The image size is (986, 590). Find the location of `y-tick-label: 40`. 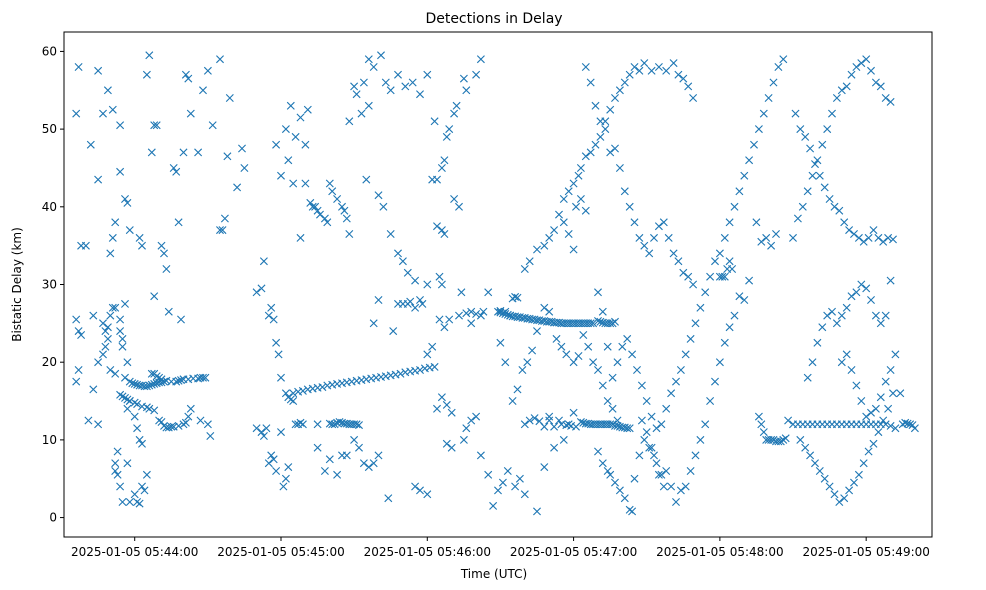

y-tick-label: 40 is located at coordinates (49, 207).